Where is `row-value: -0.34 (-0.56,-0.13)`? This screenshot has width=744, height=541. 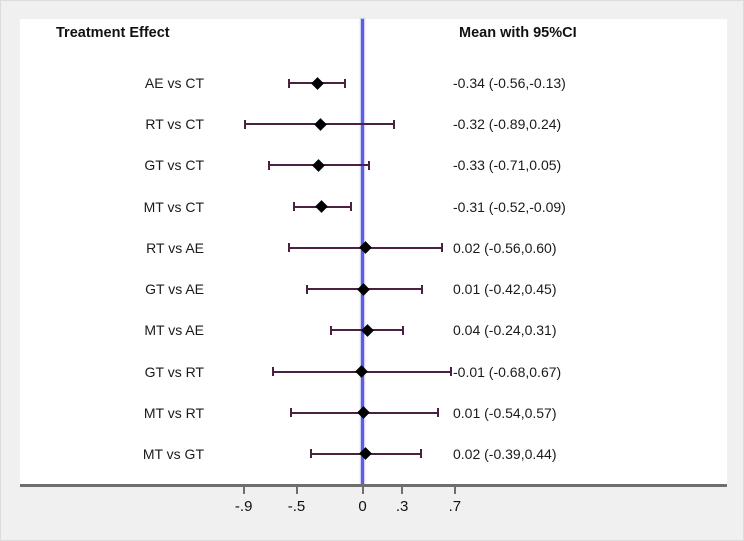 row-value: -0.34 (-0.56,-0.13) is located at coordinates (509, 83).